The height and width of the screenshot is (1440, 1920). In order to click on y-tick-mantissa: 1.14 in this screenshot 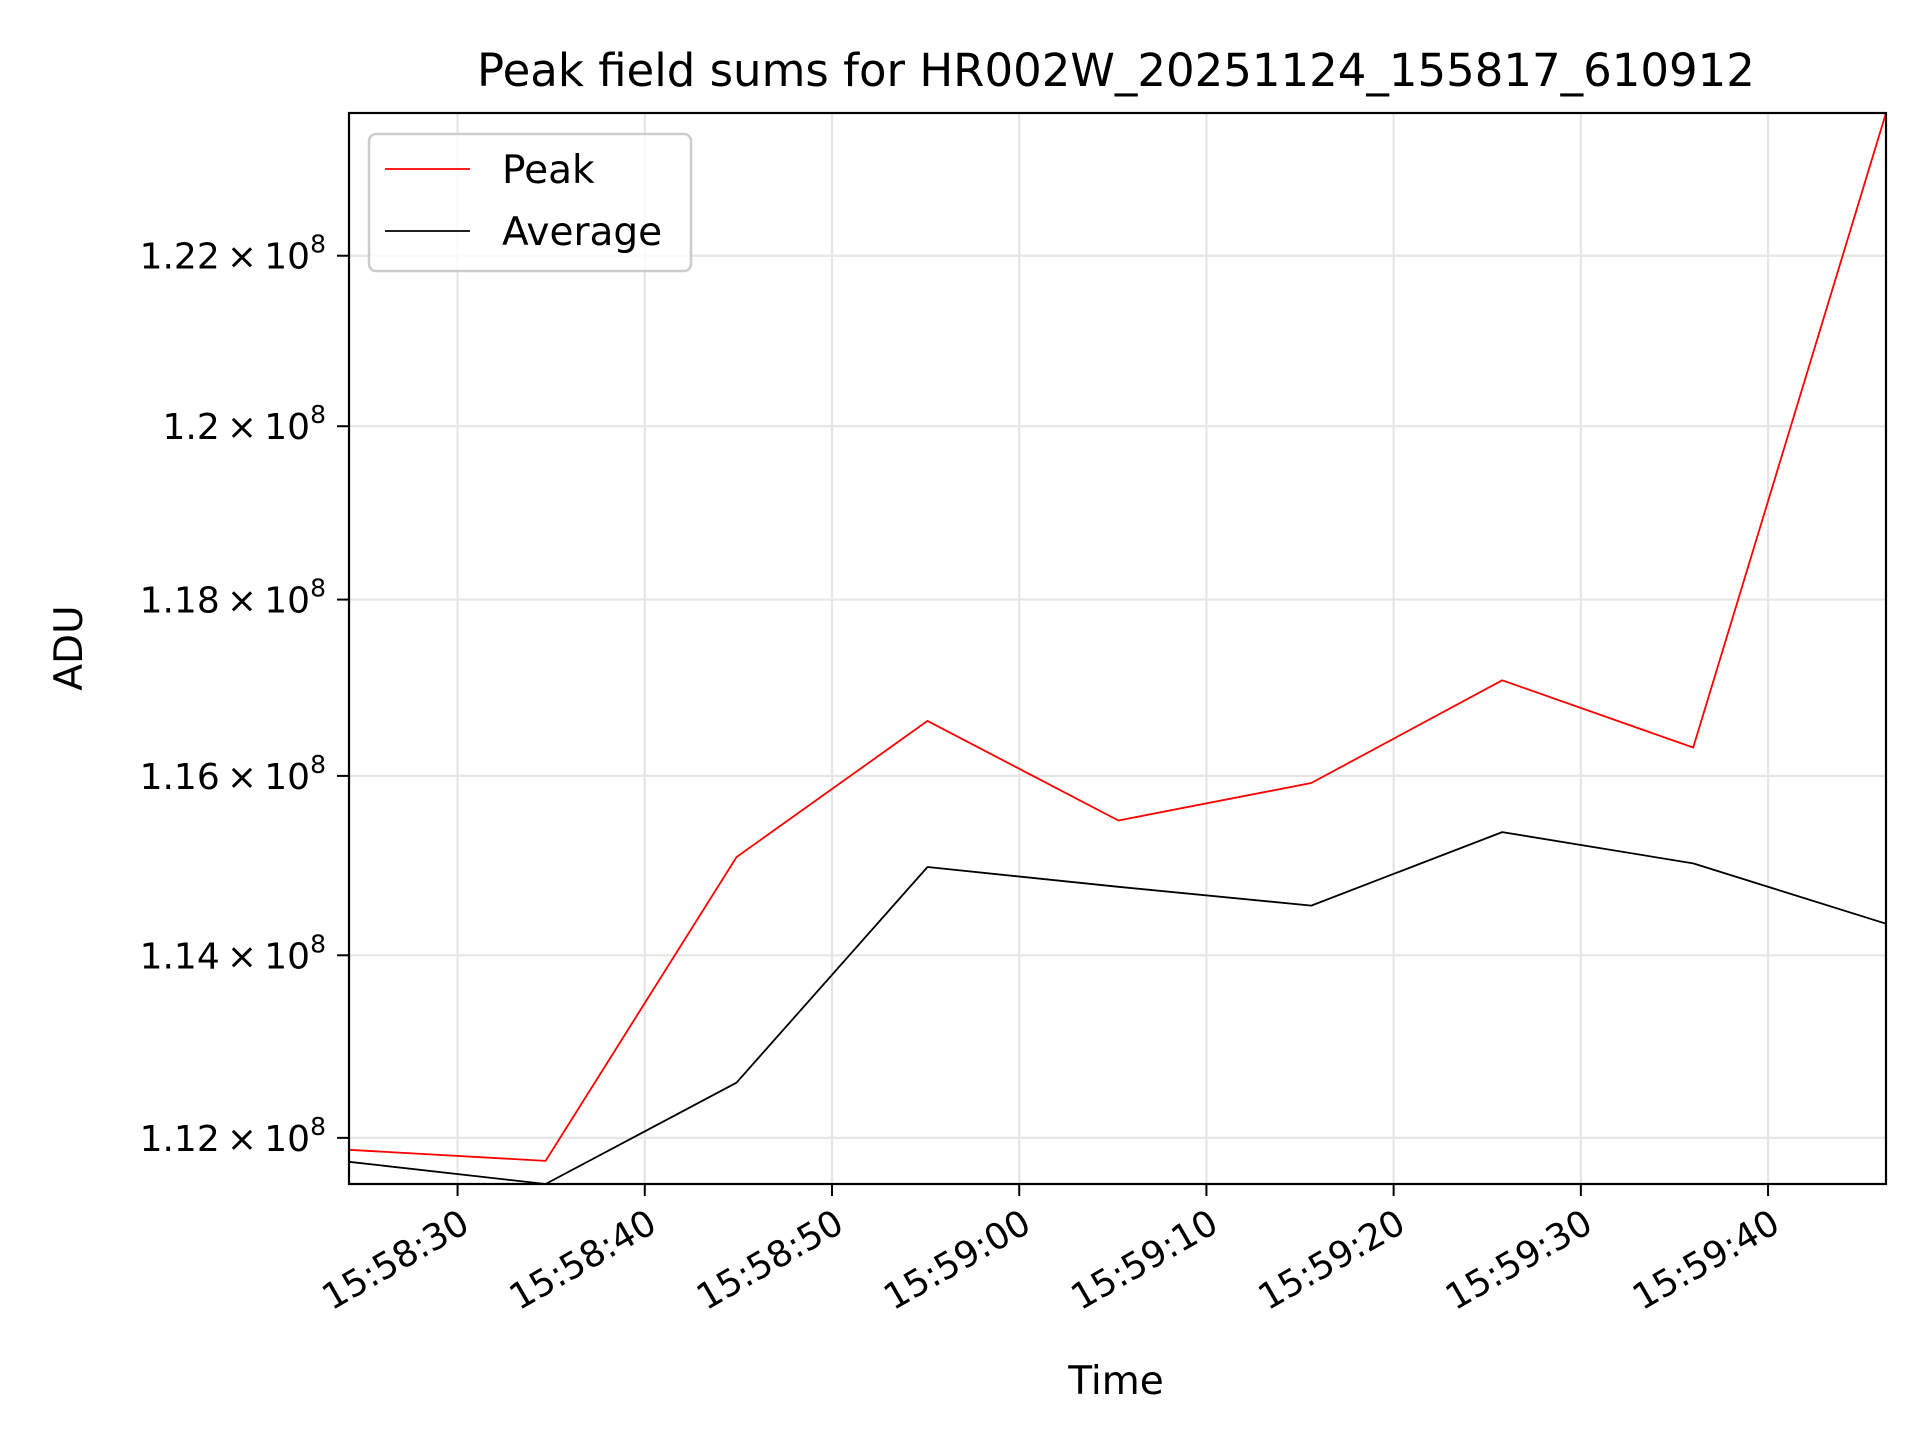, I will do `click(180, 956)`.